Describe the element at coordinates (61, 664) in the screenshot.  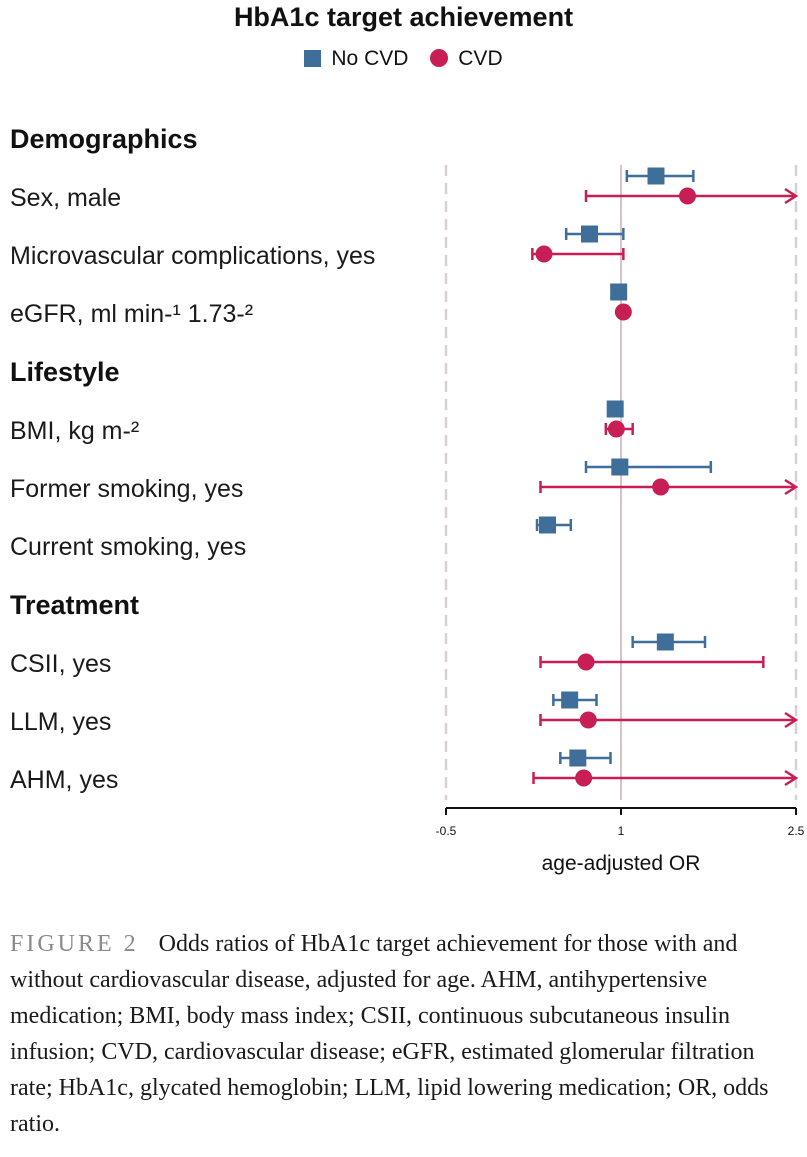
I see `row-label: CSII, yes` at that location.